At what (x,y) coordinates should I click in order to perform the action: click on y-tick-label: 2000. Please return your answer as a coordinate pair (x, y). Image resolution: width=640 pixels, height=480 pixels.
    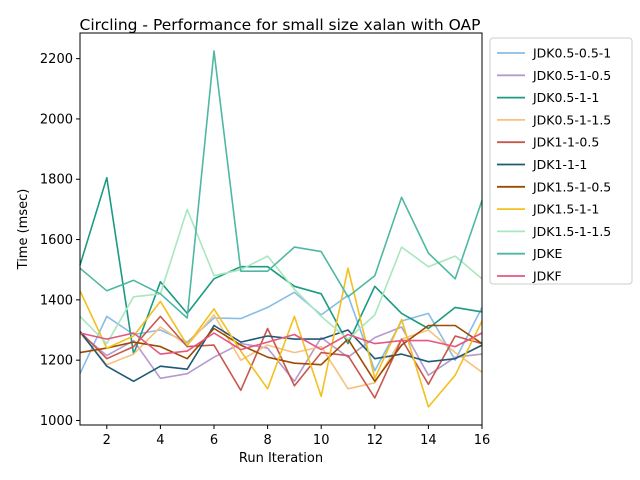
    Looking at the image, I should click on (56, 119).